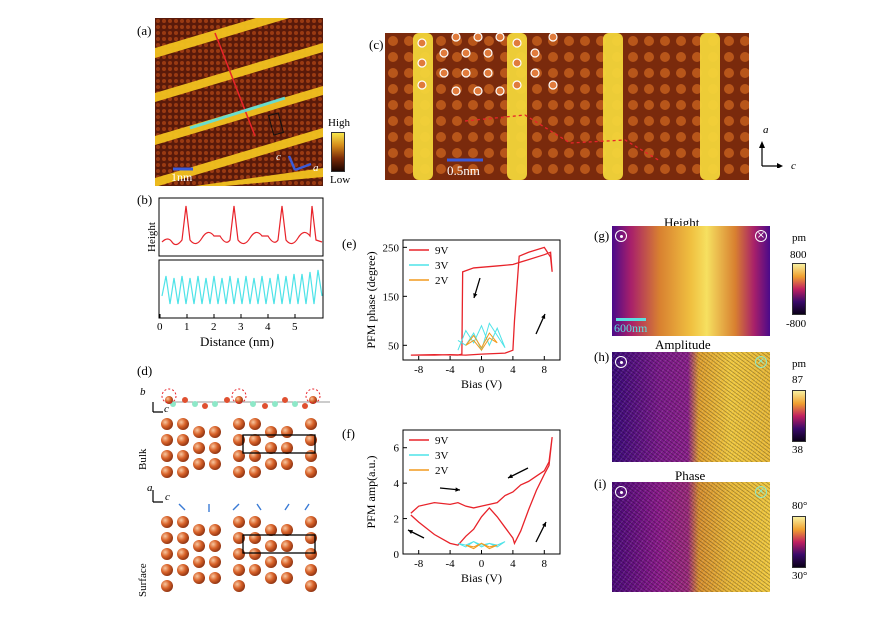 The image size is (872, 617). Describe the element at coordinates (145, 370) in the screenshot. I see `panel-d-label: (d)` at that location.